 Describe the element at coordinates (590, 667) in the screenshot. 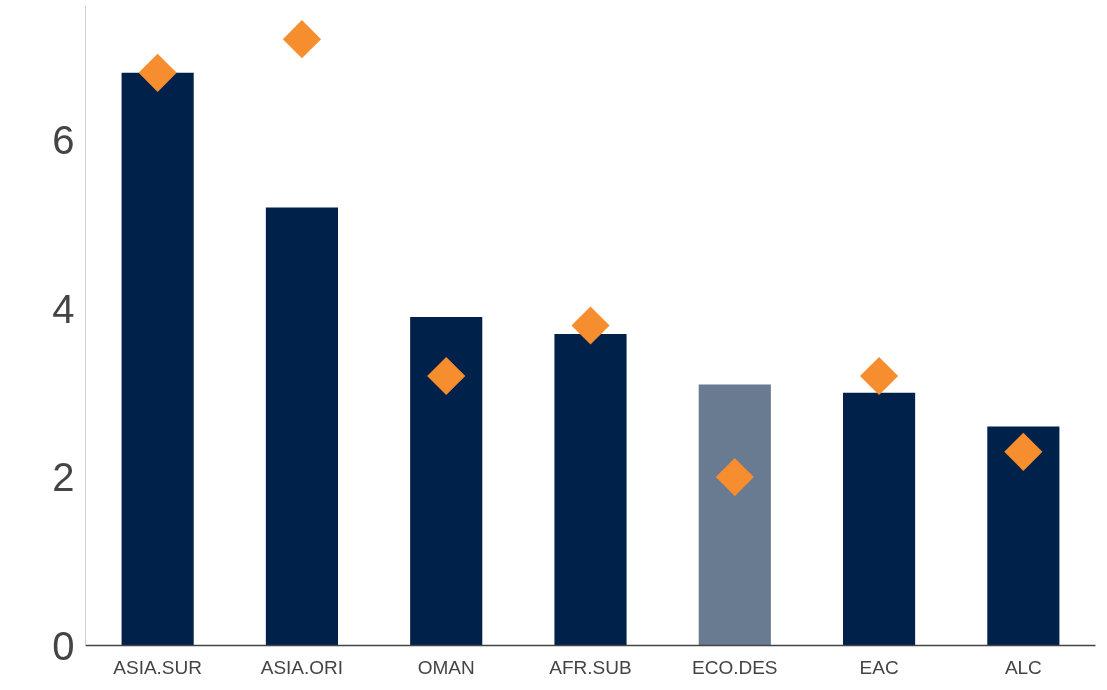

I see `x-tick-label: AFR.SUB` at that location.